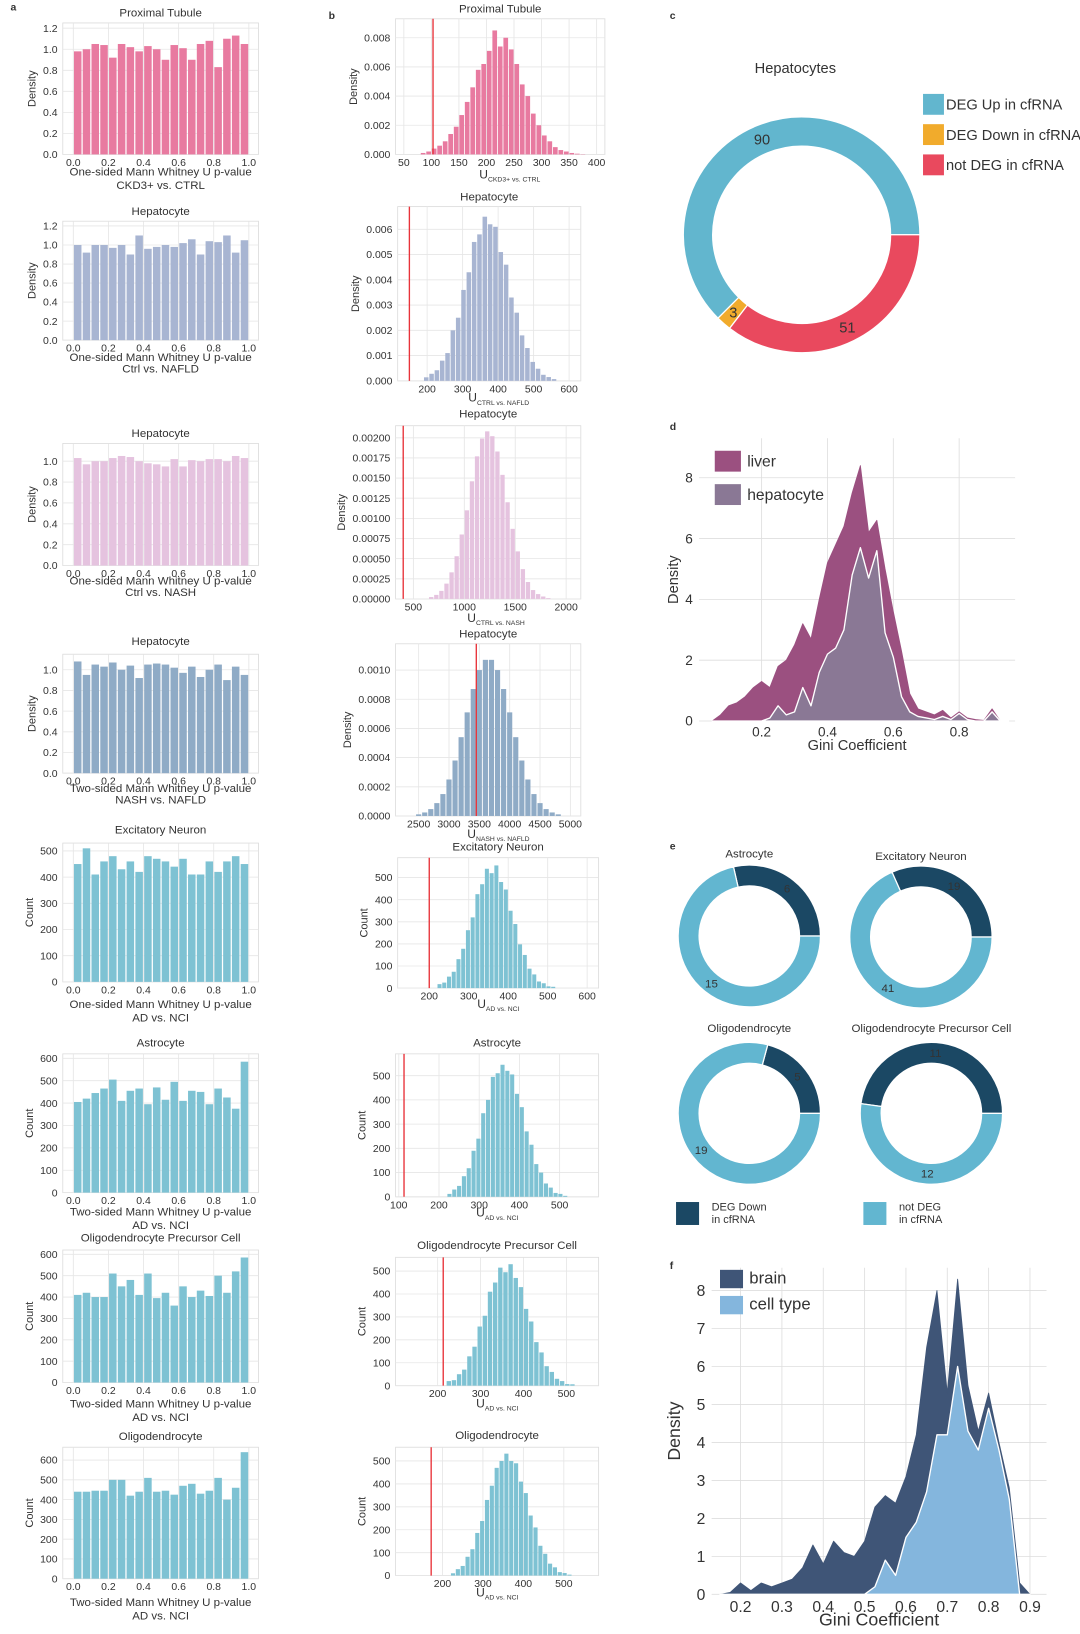 This screenshot has width=1080, height=1634. What do you see at coordinates (372, 519) in the screenshot?
I see `y-tick-label: 0.00100` at bounding box center [372, 519].